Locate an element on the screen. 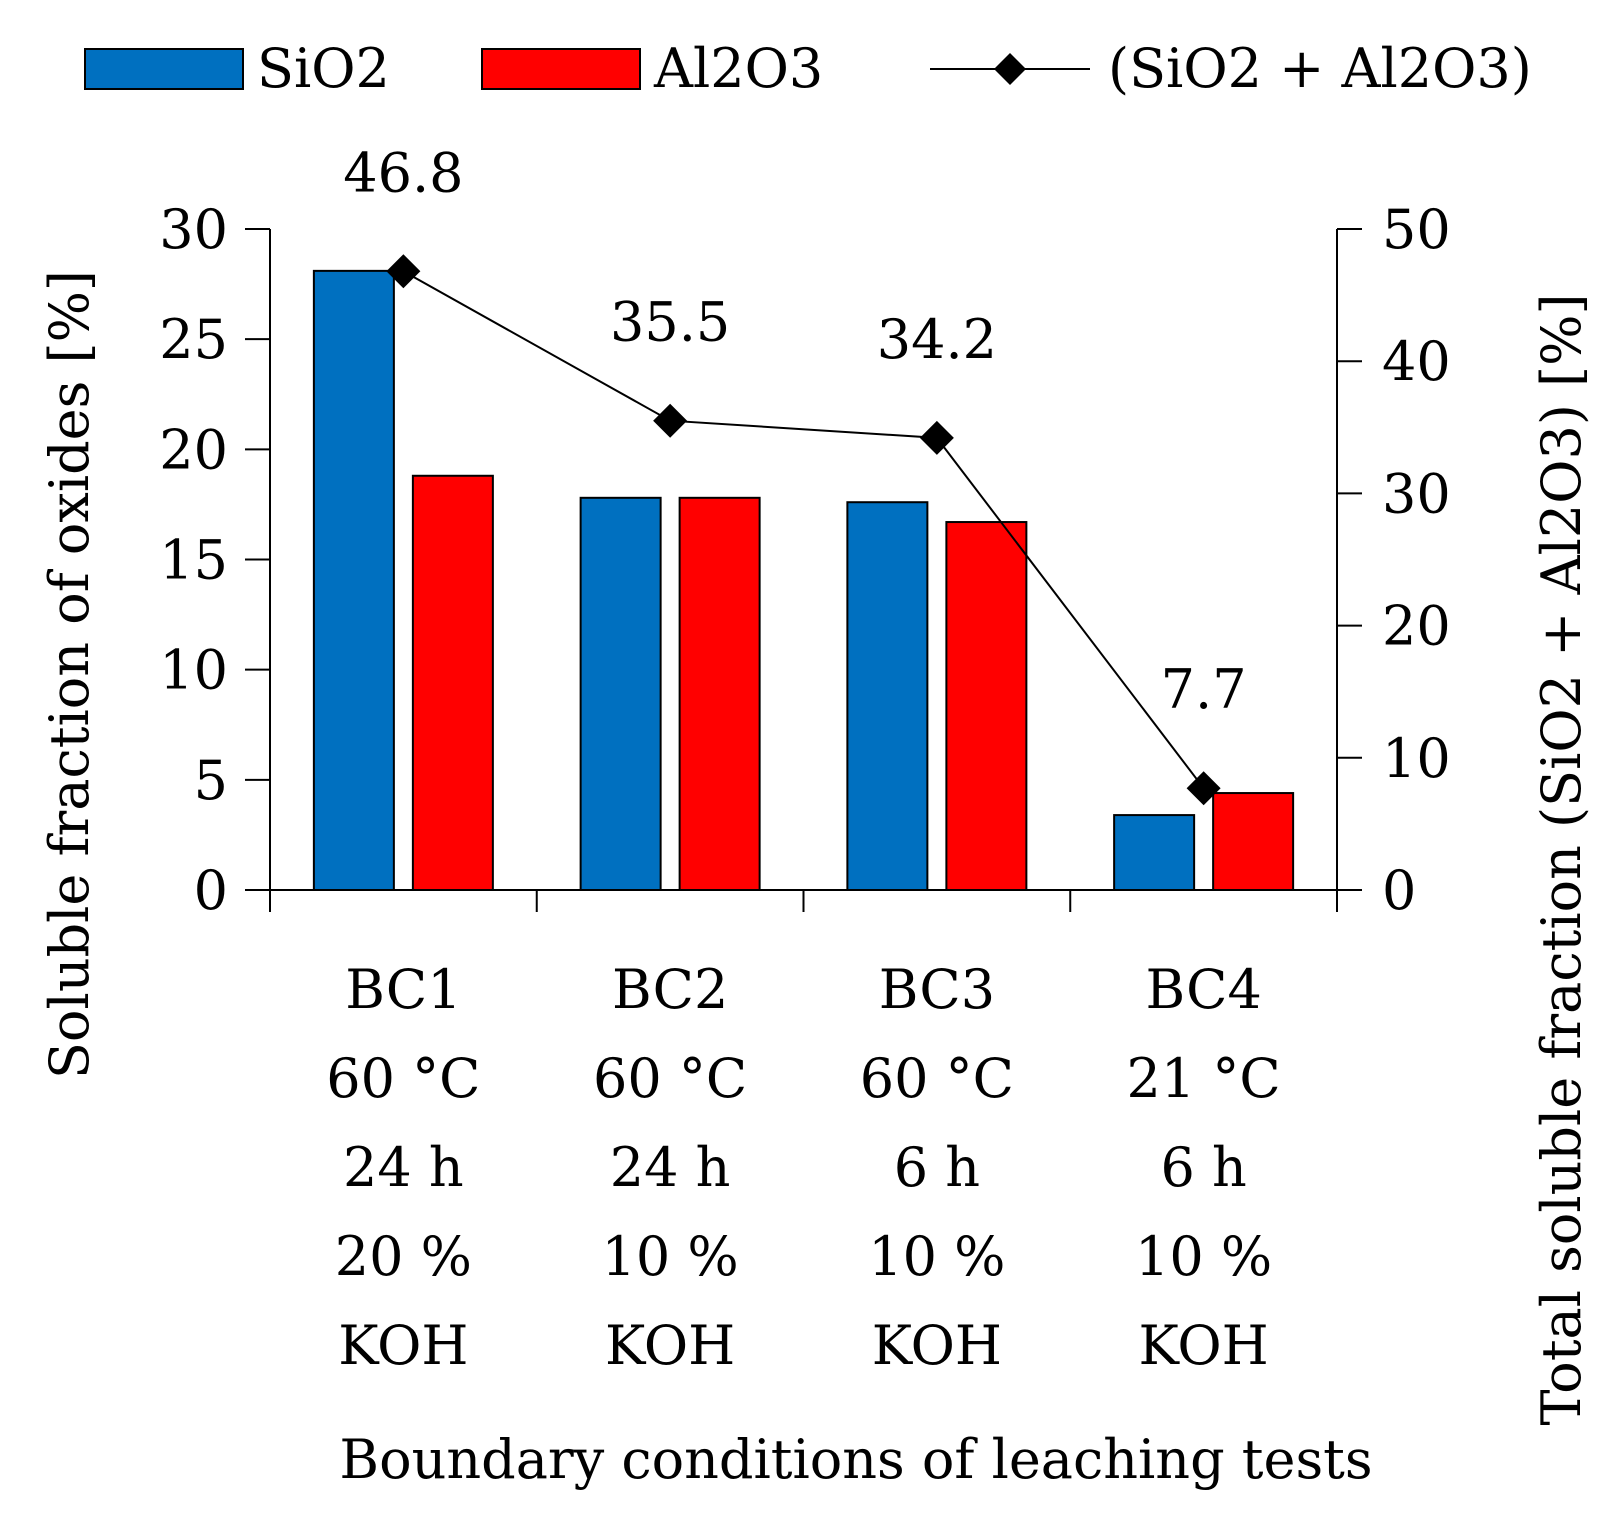 The image size is (1612, 1525). y-tick-label-left: 20 is located at coordinates (193, 449).